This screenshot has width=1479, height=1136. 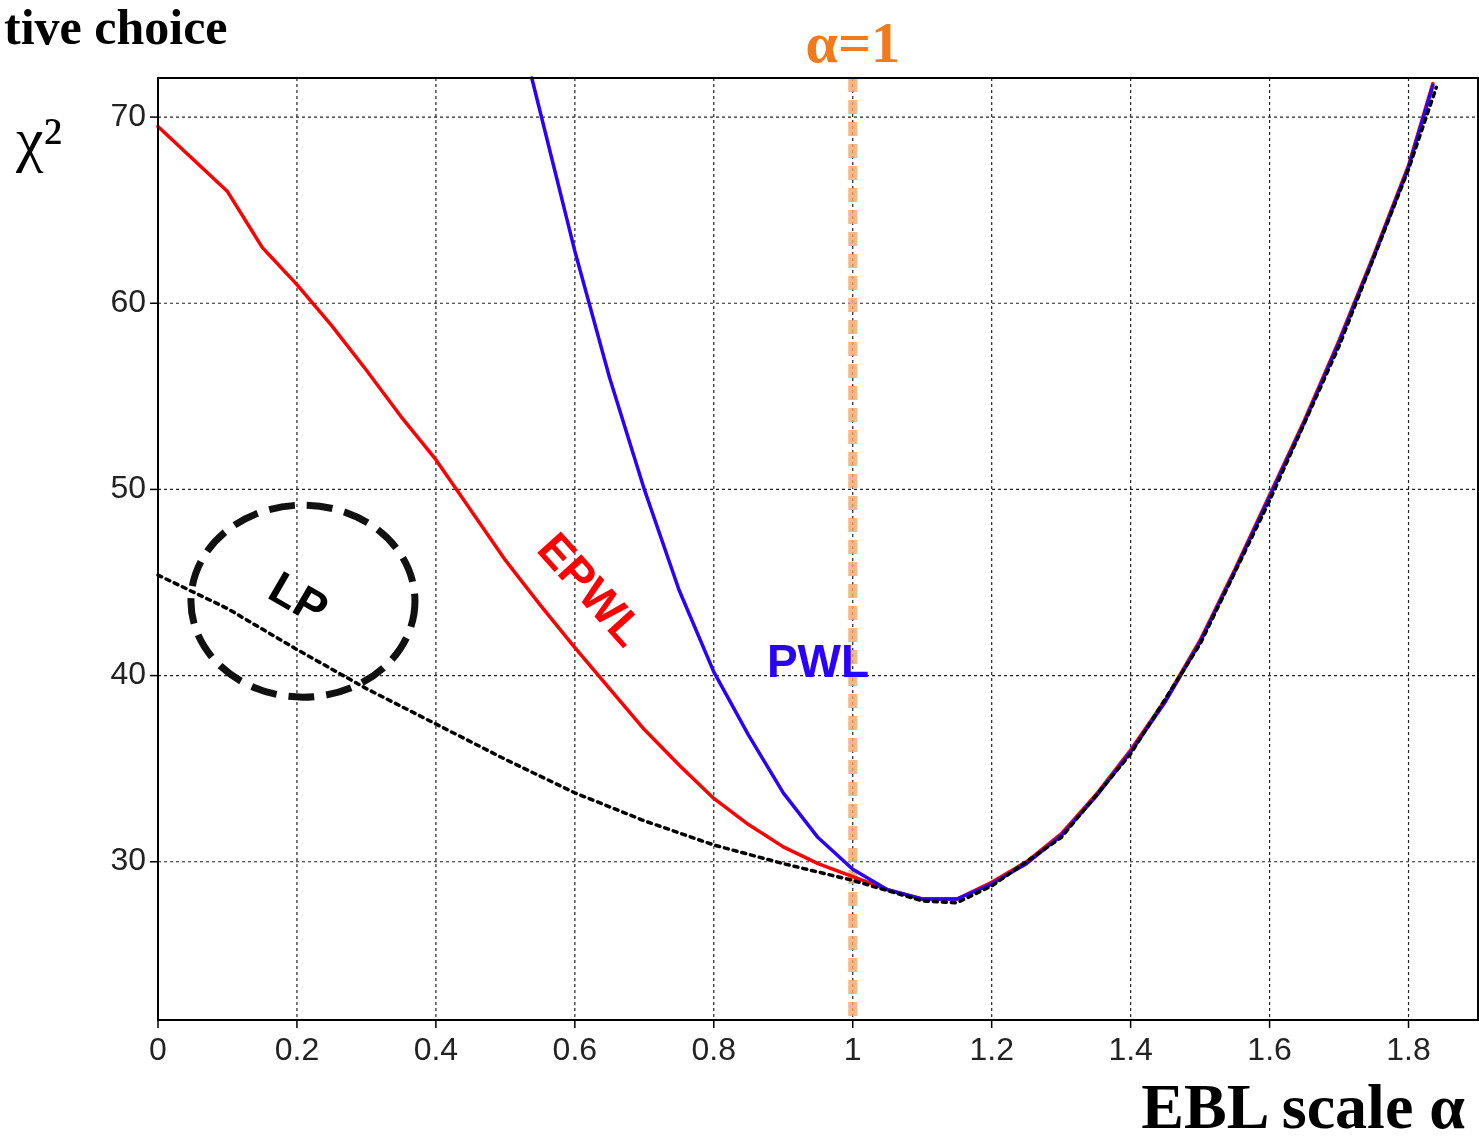 What do you see at coordinates (1130, 1049) in the screenshot?
I see `x-tick-label: 1.4` at bounding box center [1130, 1049].